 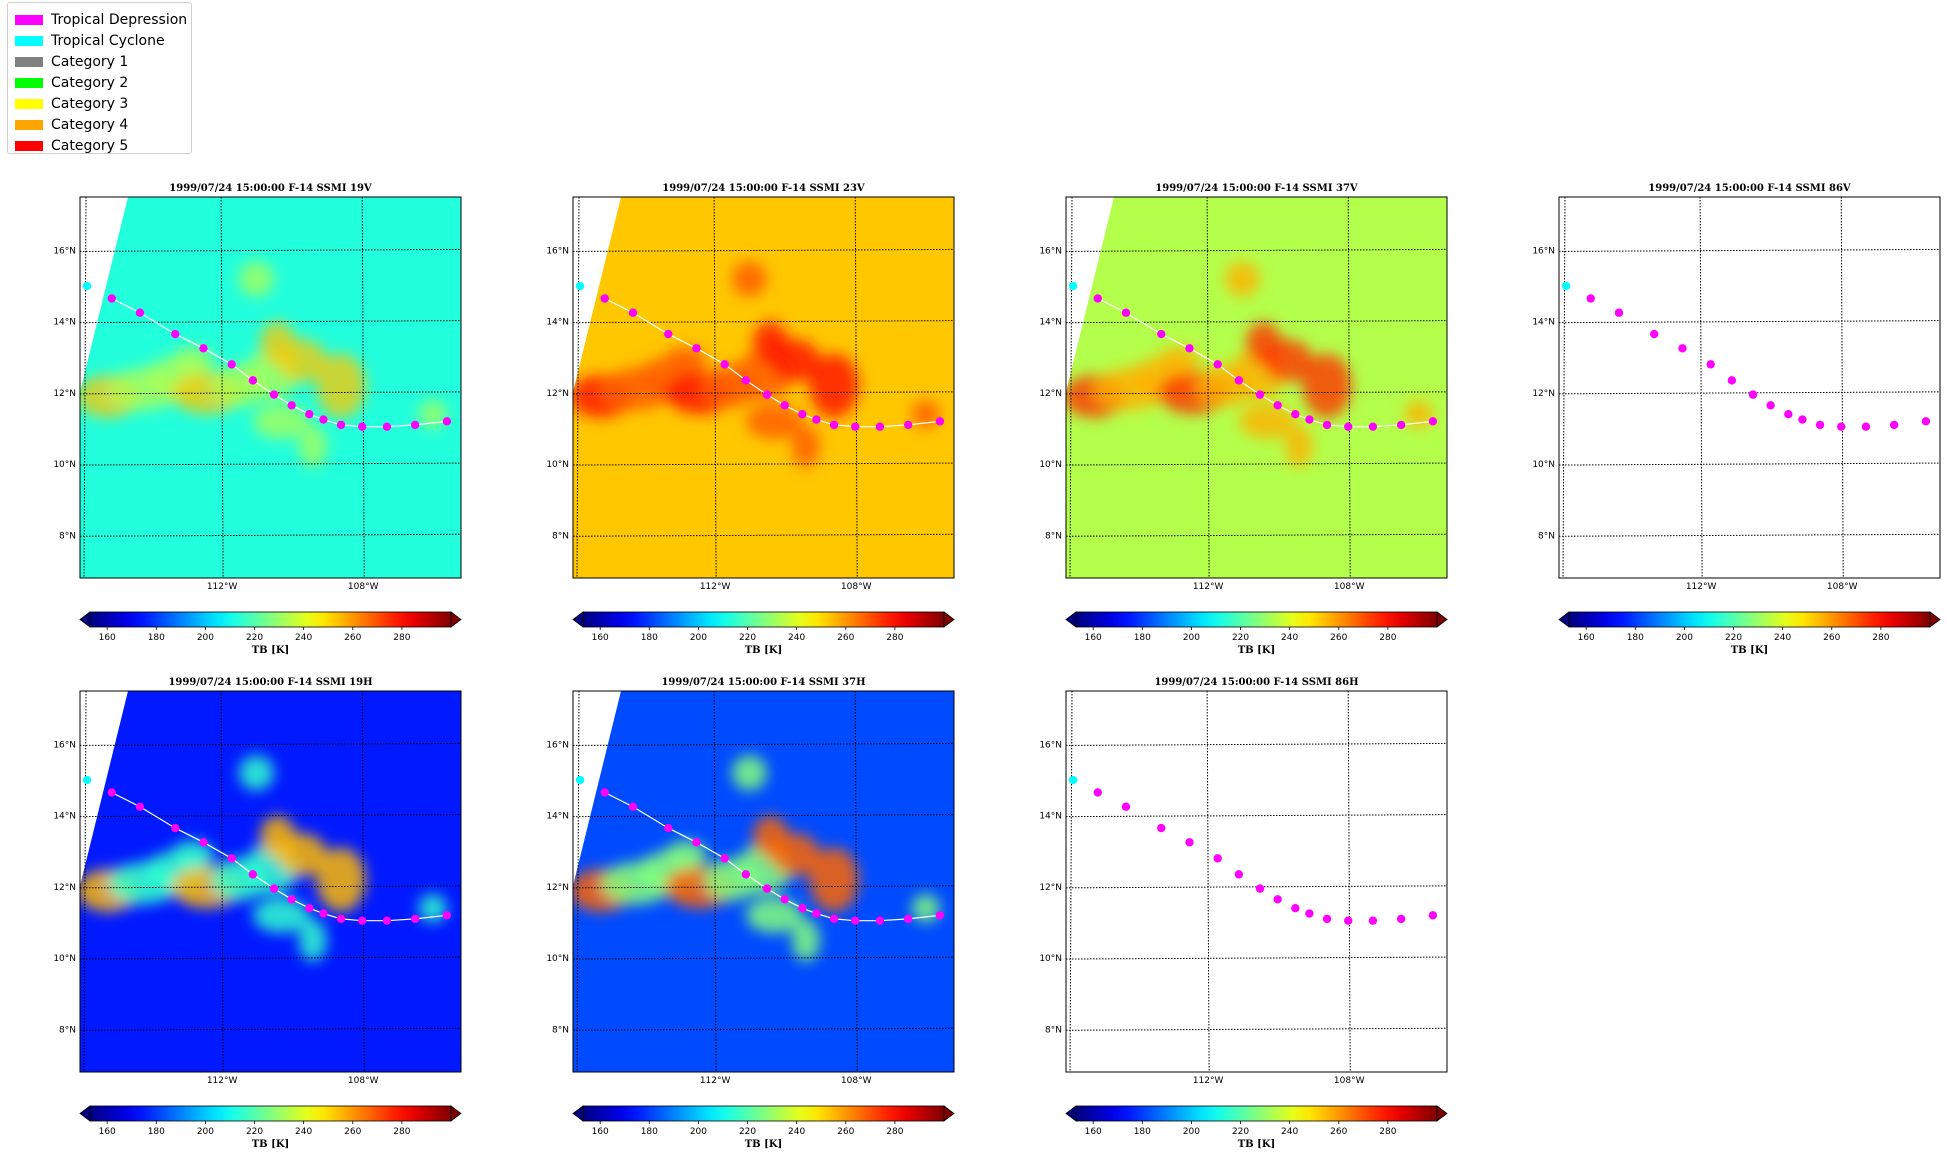 What do you see at coordinates (1349, 587) in the screenshot?
I see `lon-tick-label: 108°W` at bounding box center [1349, 587].